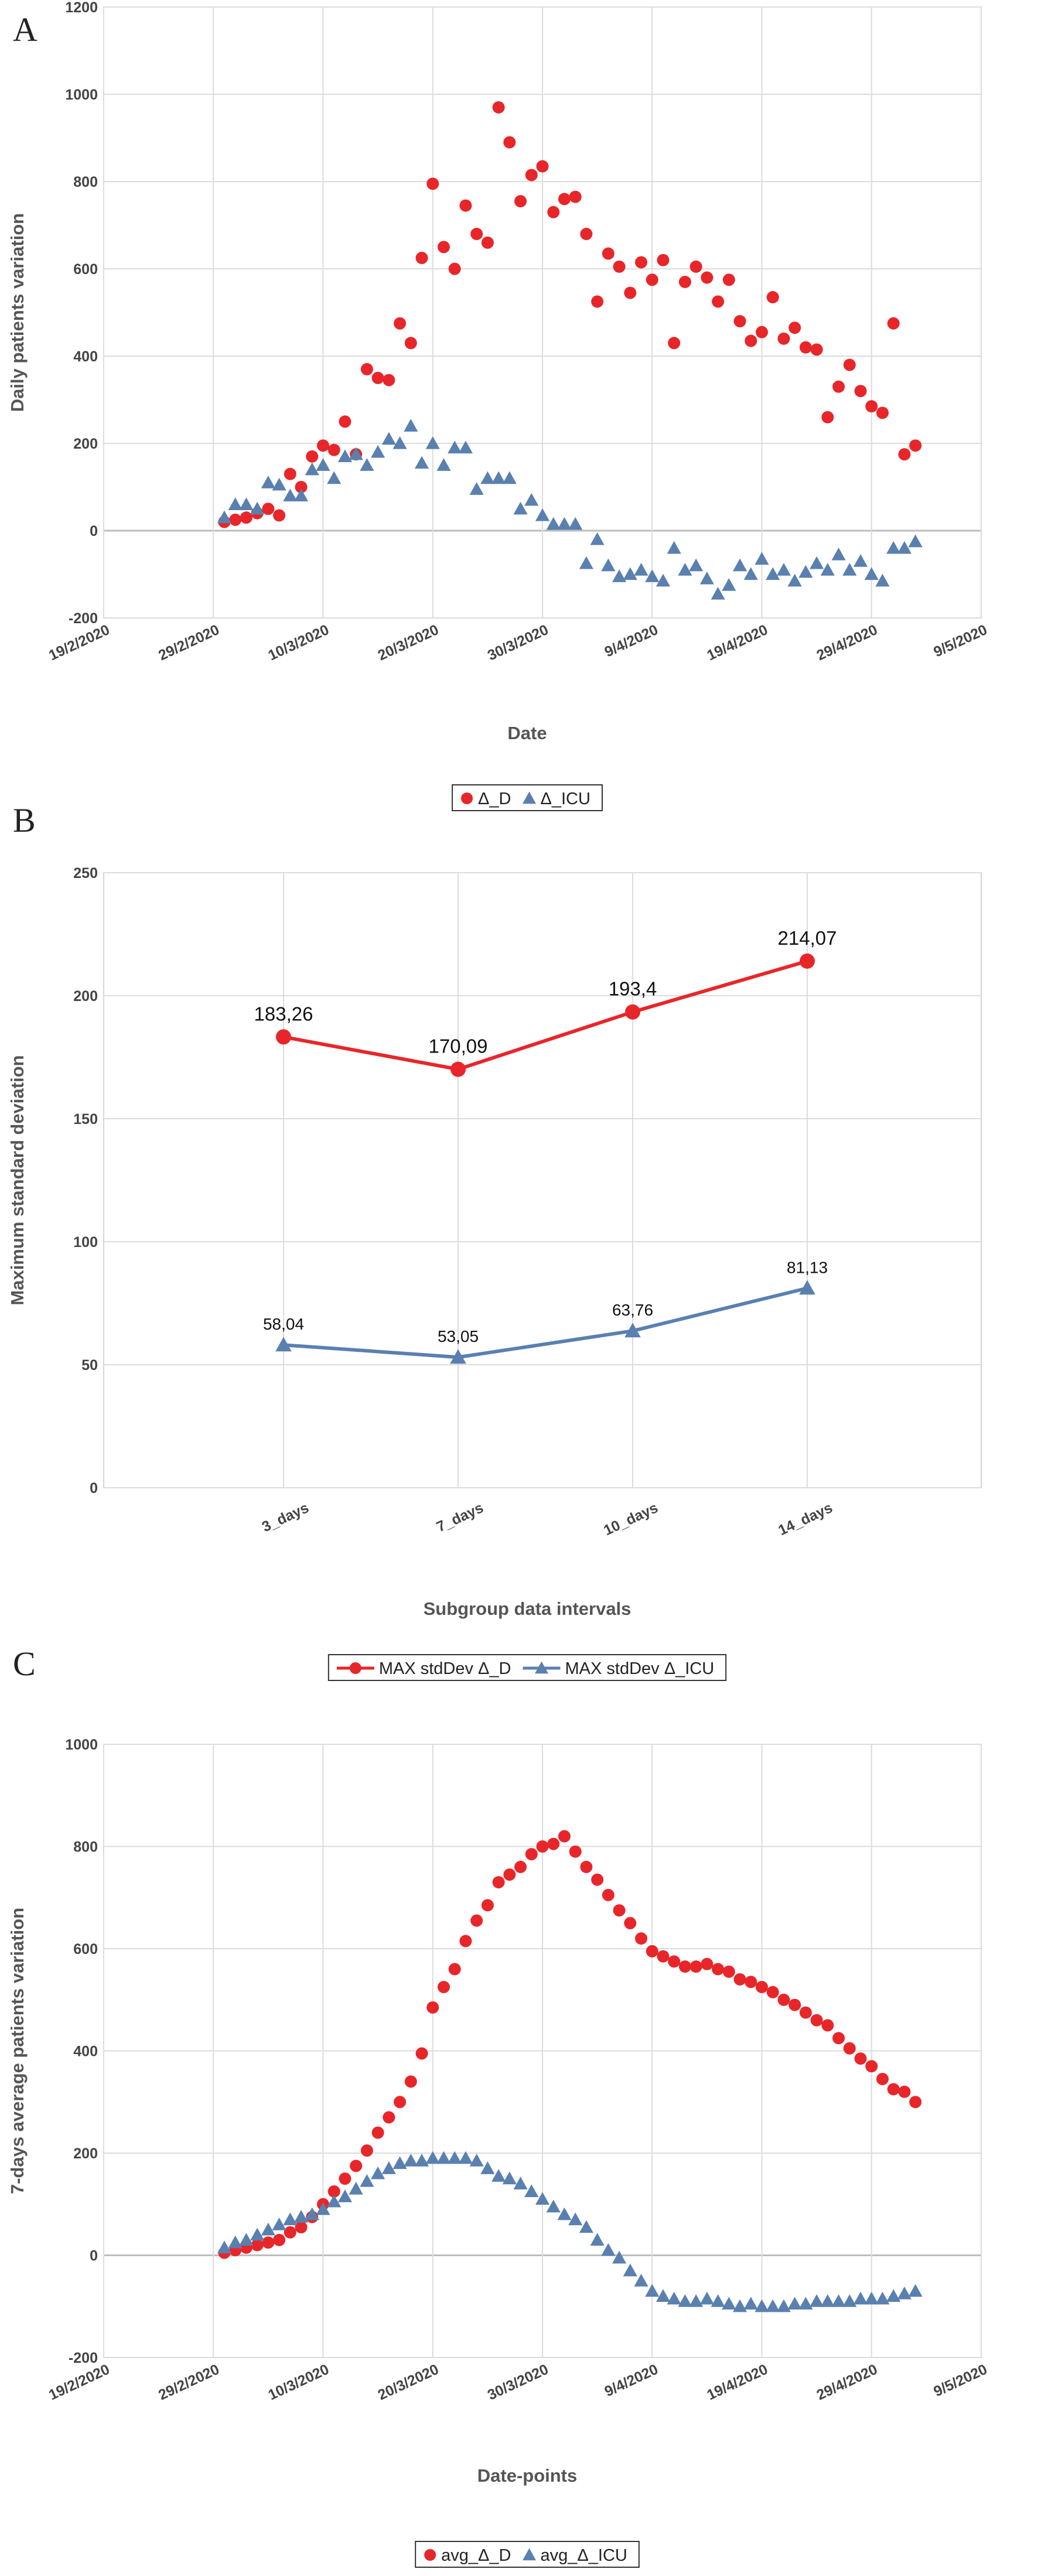 The image size is (1048, 2576). What do you see at coordinates (847, 2382) in the screenshot?
I see `x-tick-label: 29/4/2020` at bounding box center [847, 2382].